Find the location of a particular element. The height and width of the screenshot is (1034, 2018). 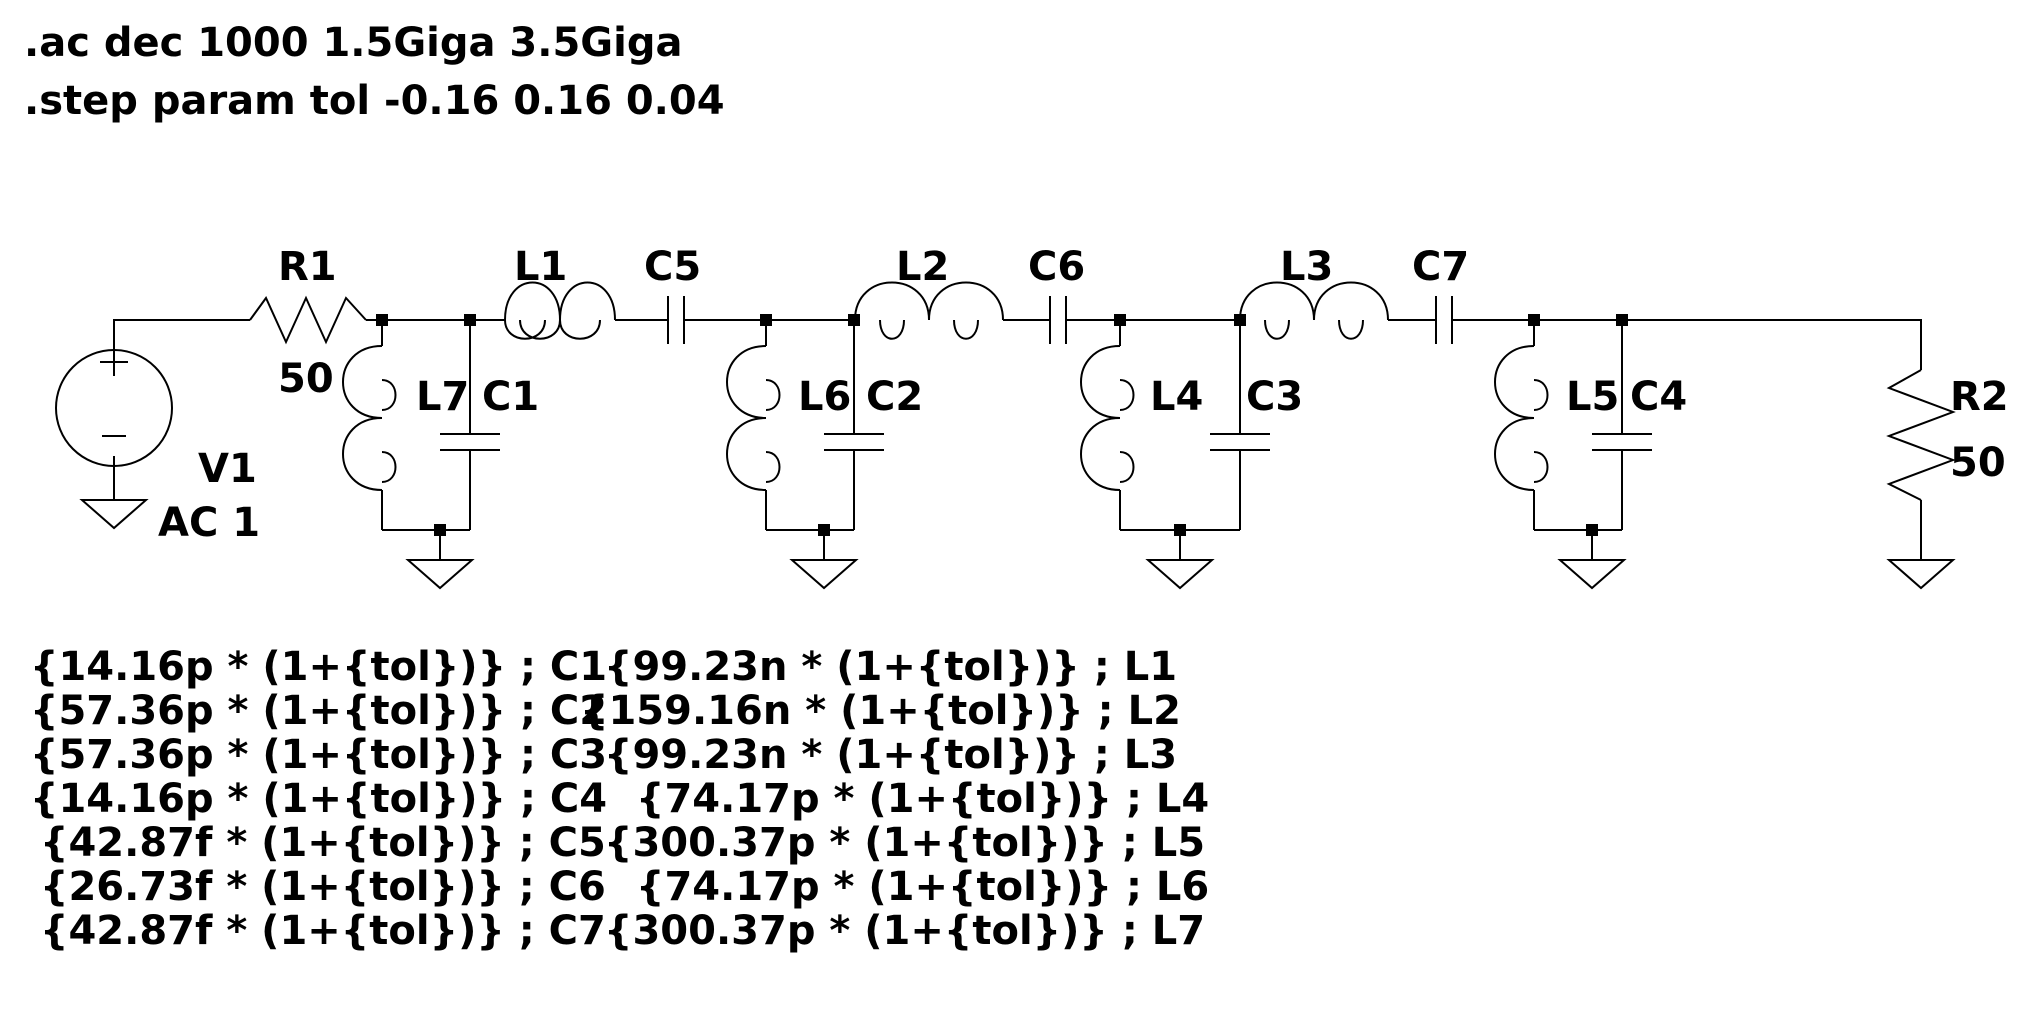

label-v1: V1 is located at coordinates (227, 469).